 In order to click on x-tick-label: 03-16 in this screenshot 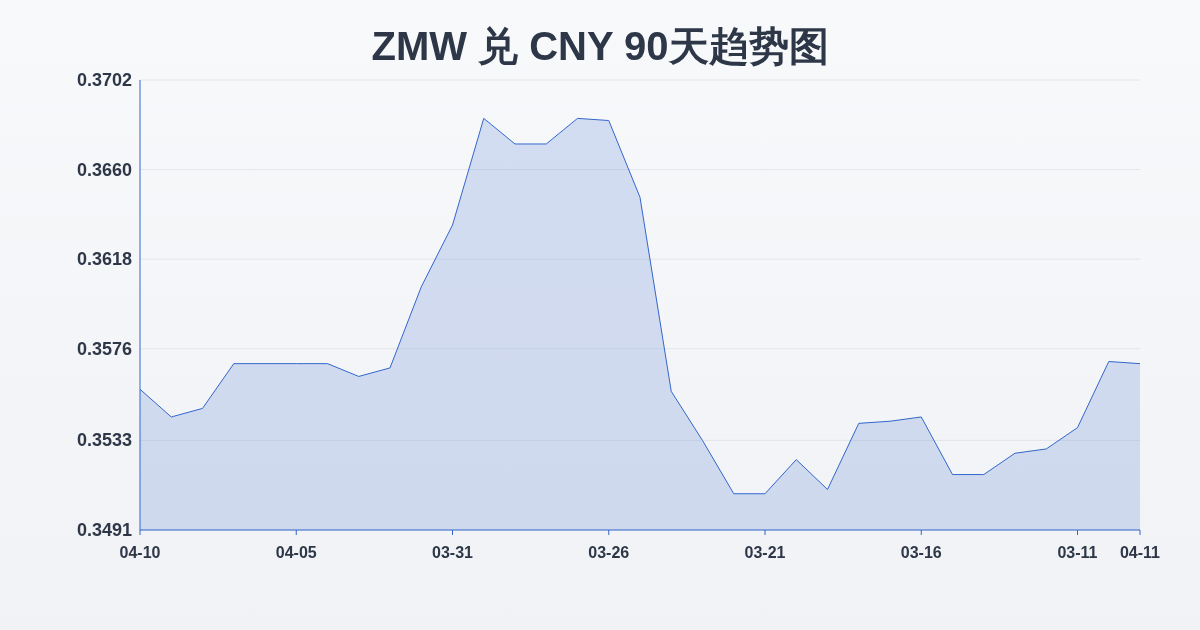, I will do `click(921, 552)`.